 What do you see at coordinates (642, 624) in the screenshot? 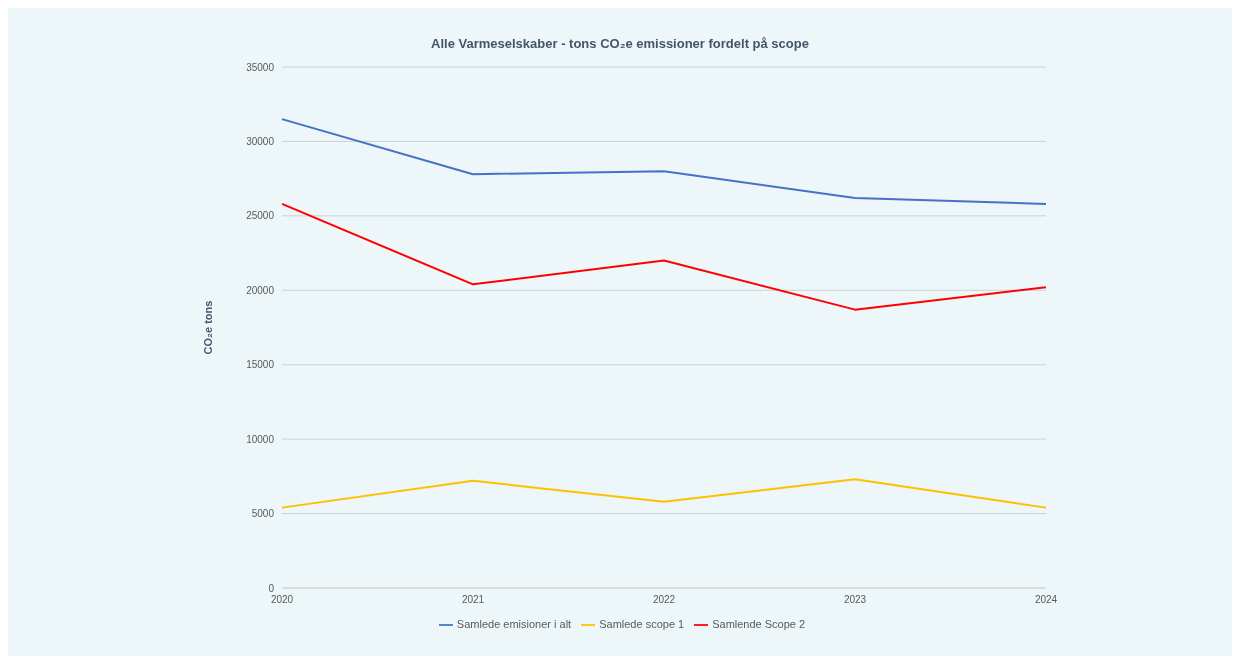
I see `legend-label: Samlede scope 1` at bounding box center [642, 624].